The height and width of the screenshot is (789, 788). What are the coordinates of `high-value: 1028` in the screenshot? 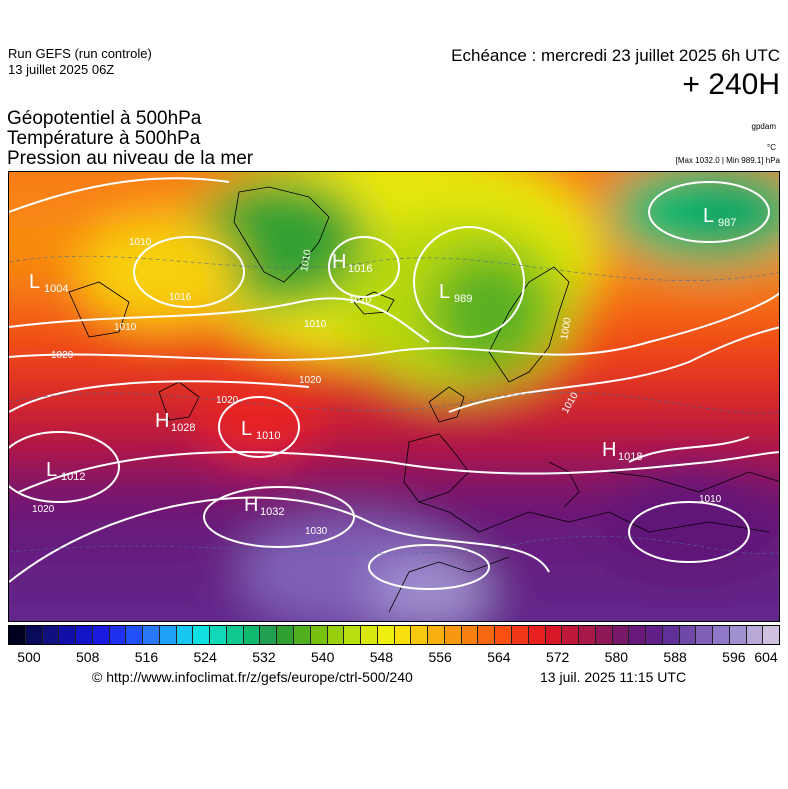 It's located at (183, 428).